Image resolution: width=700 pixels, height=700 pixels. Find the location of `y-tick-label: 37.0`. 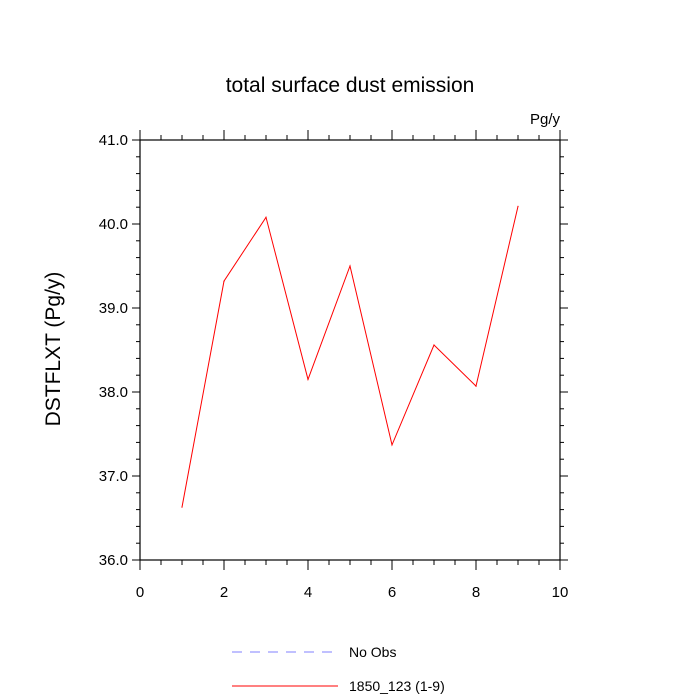

y-tick-label: 37.0 is located at coordinates (113, 476).